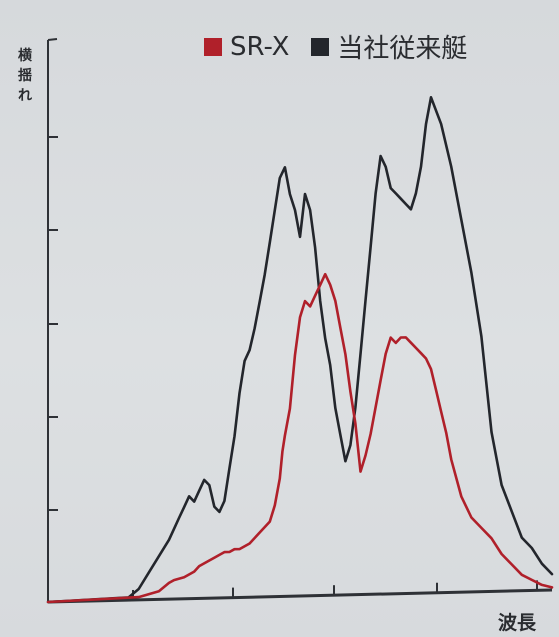  Describe the element at coordinates (320, 46) in the screenshot. I see `legend-swatch-conventional` at that location.